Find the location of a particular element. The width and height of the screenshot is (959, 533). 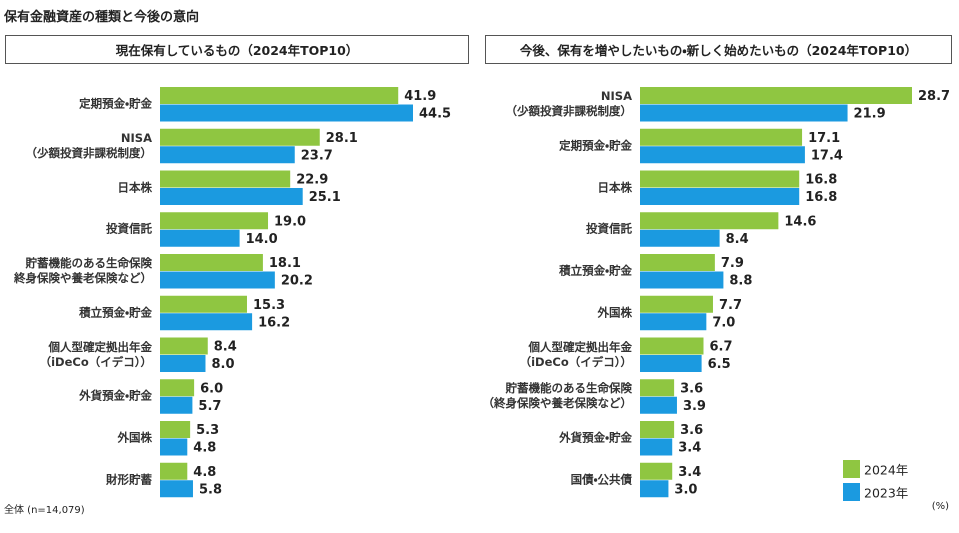

panel-title: 現在保有しているもの（2024年TOP10） is located at coordinates (237, 49).